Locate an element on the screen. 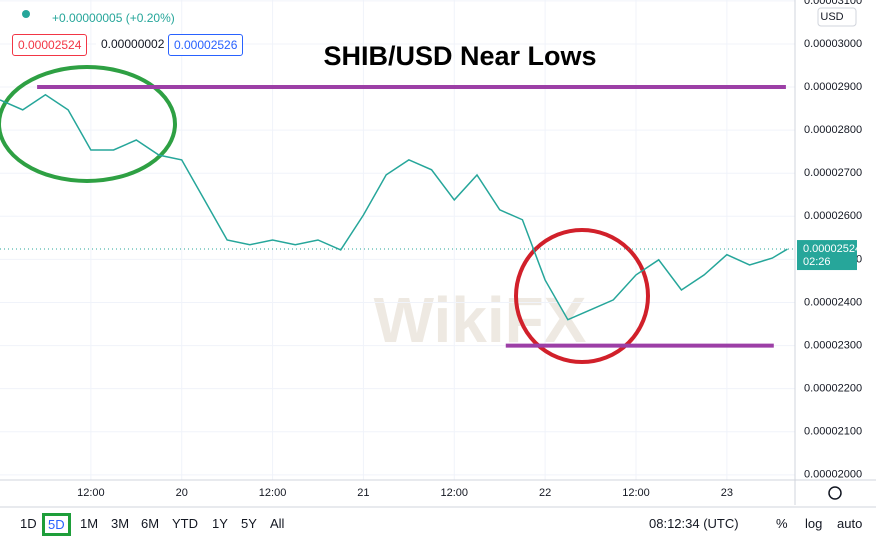  range-button: 1M is located at coordinates (89, 523).